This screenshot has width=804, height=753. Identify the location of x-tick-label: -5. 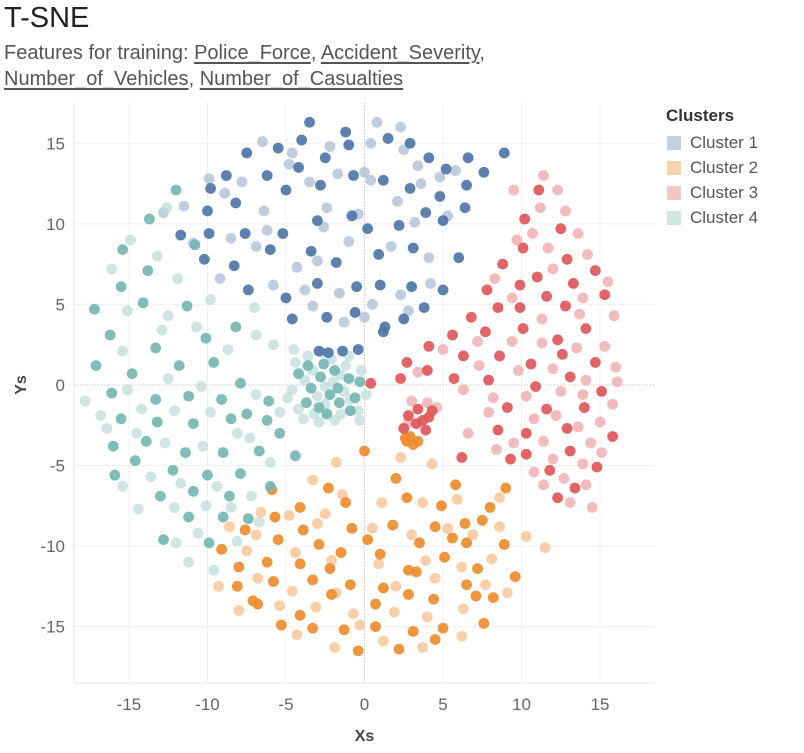
(285, 704).